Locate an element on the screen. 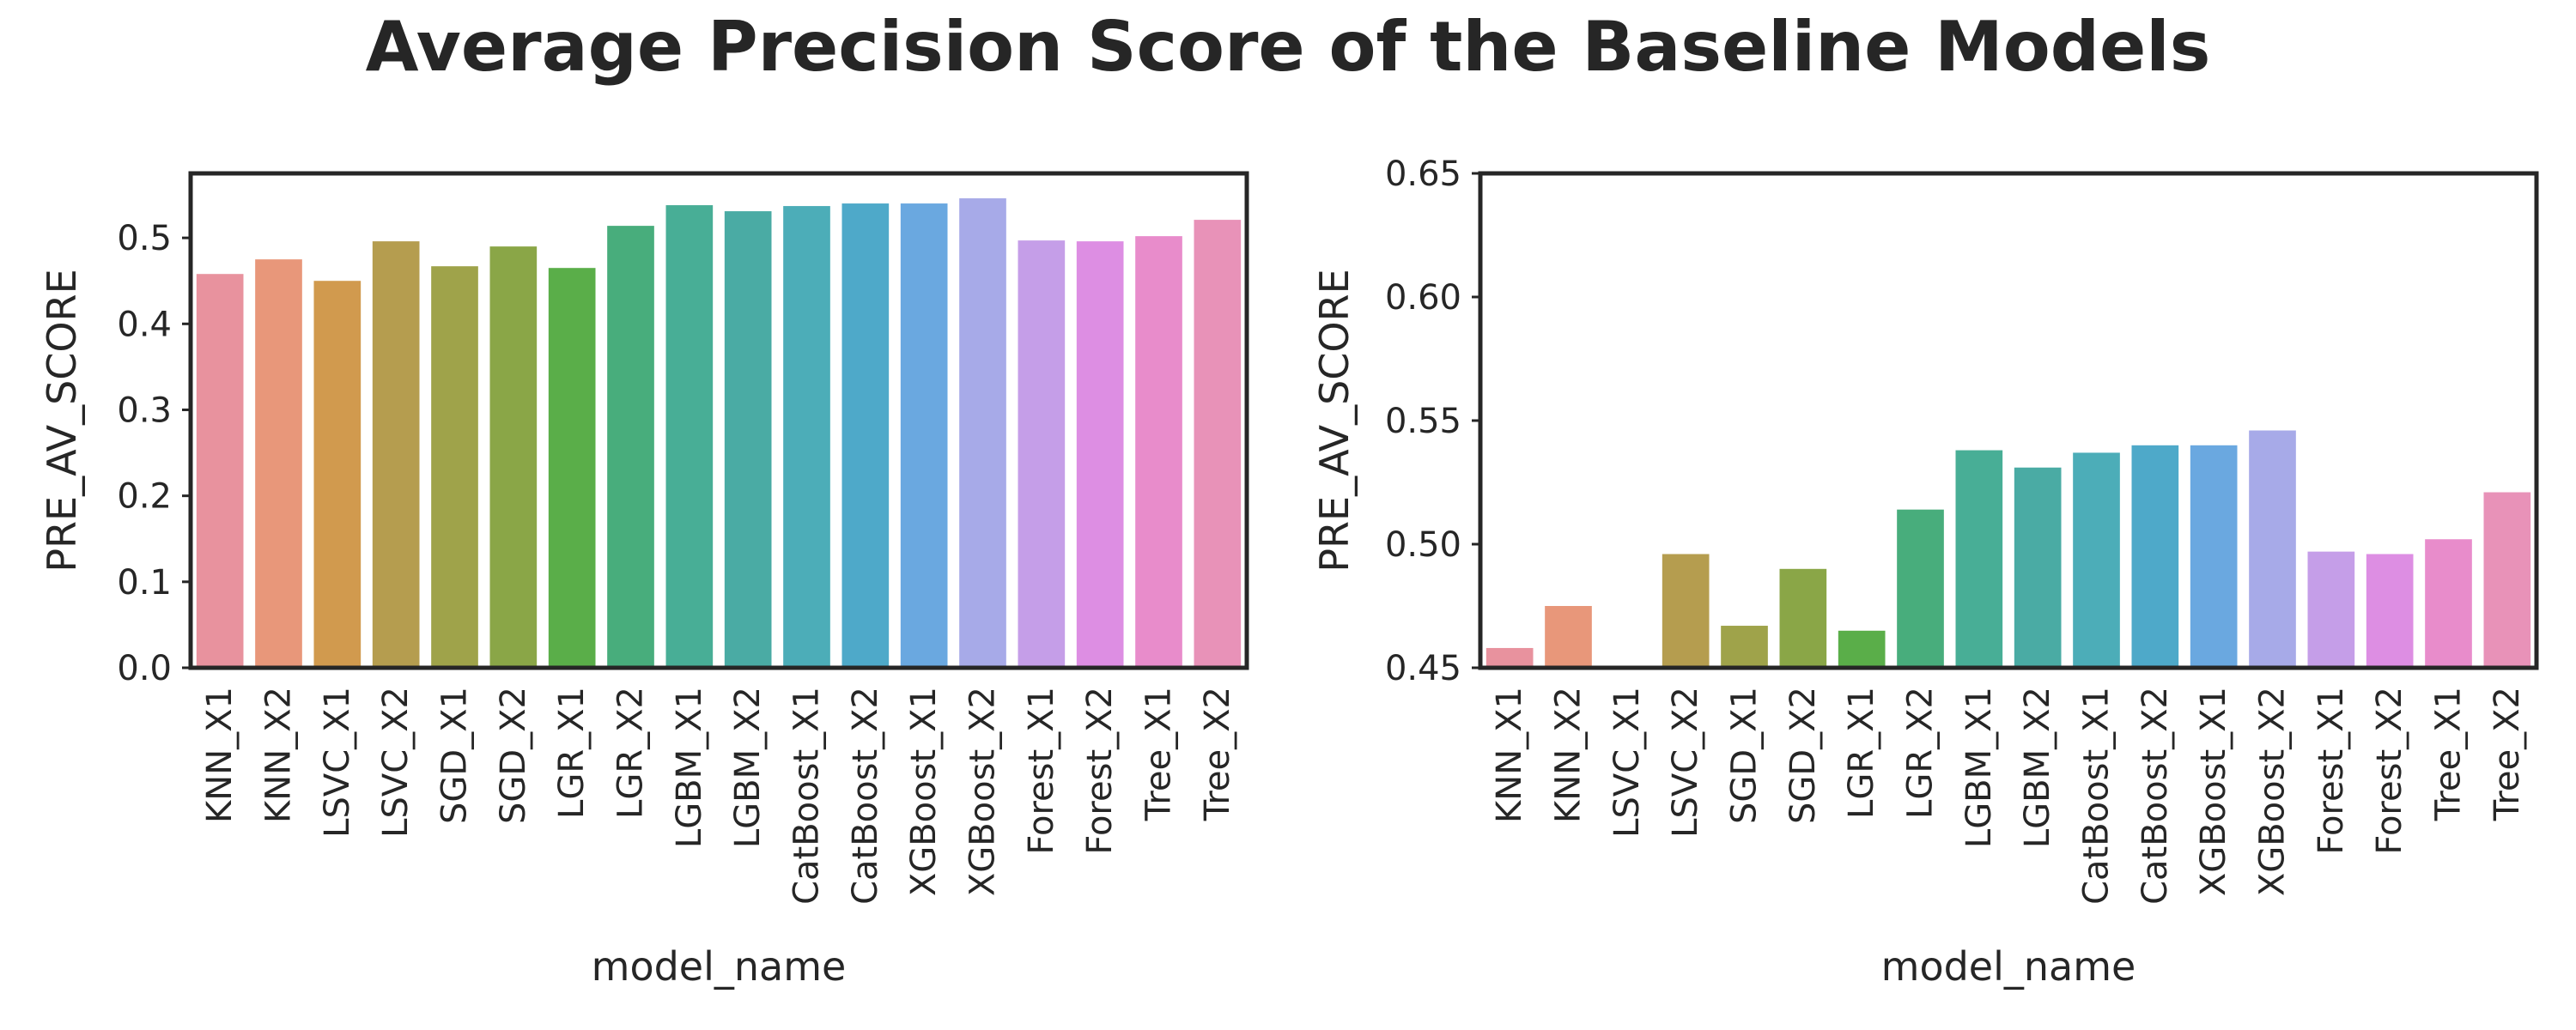 The image size is (2576, 1030). bar-LSVC_X1 is located at coordinates (337, 474).